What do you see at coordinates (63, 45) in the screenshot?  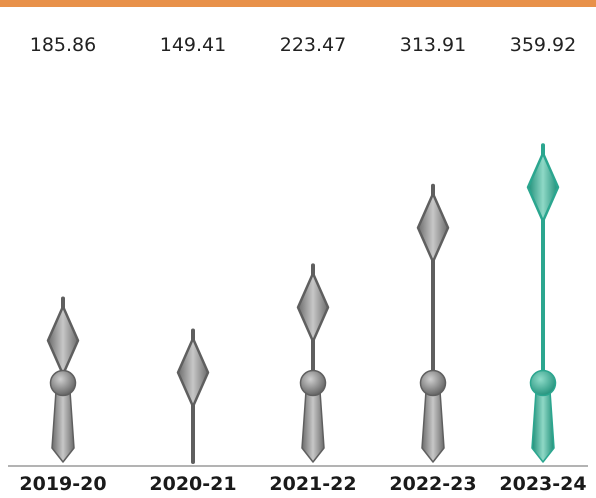 I see `value-label: 185.86` at bounding box center [63, 45].